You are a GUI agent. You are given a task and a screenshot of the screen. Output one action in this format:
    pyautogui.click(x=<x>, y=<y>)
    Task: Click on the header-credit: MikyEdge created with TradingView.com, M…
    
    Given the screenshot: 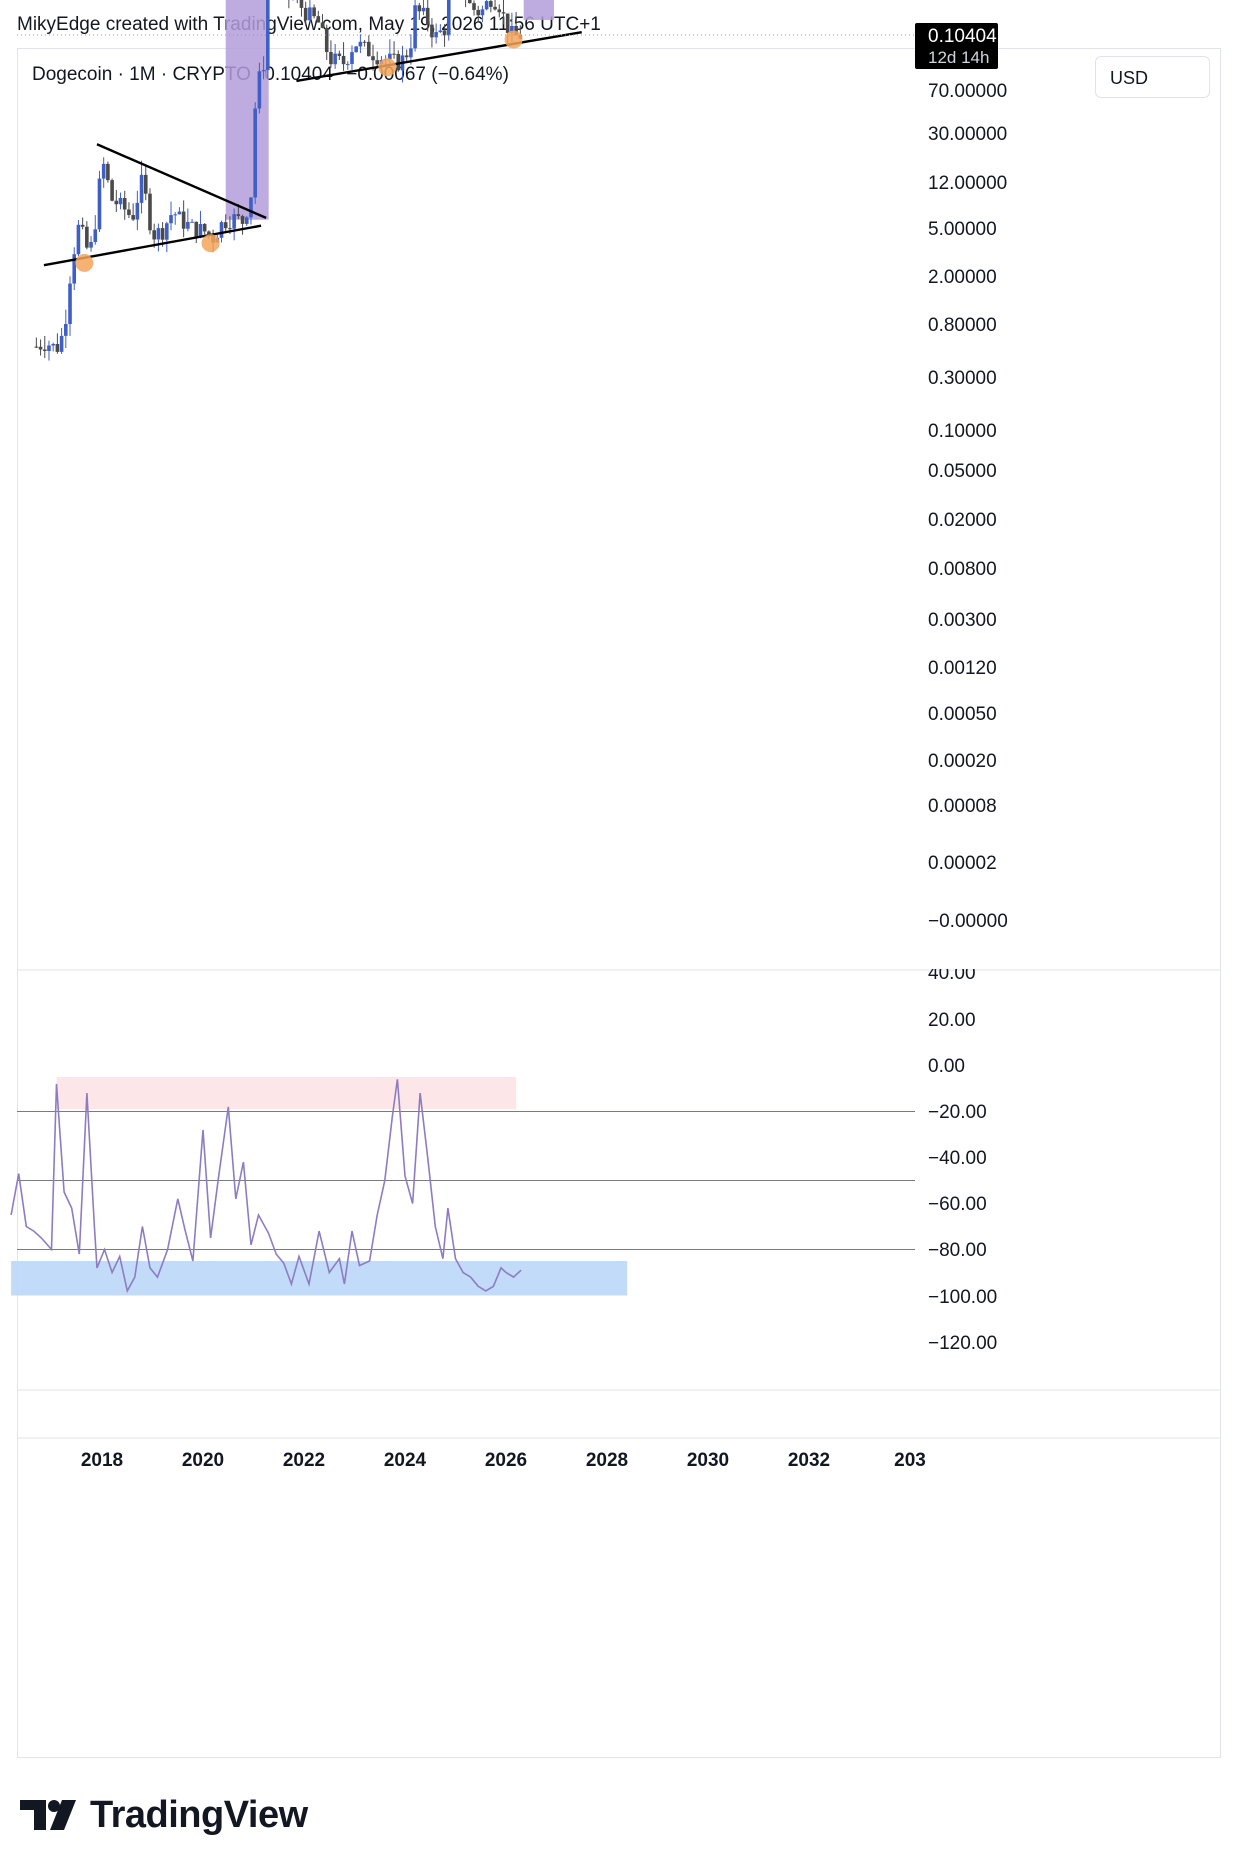 What is the action you would take?
    pyautogui.click(x=309, y=24)
    